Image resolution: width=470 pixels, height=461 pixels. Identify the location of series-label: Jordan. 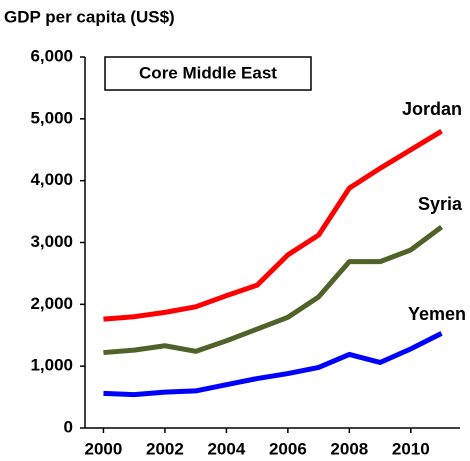
(432, 109).